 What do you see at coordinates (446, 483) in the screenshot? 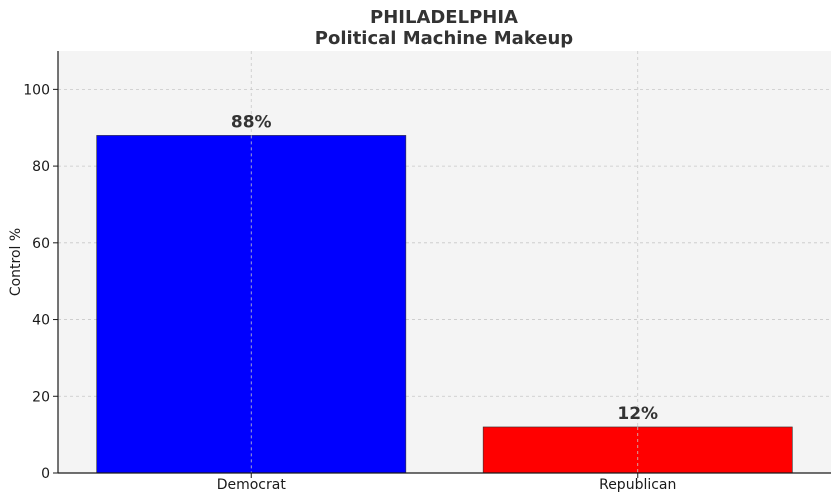
I see `x-ticks: Democrat Republican` at bounding box center [446, 483].